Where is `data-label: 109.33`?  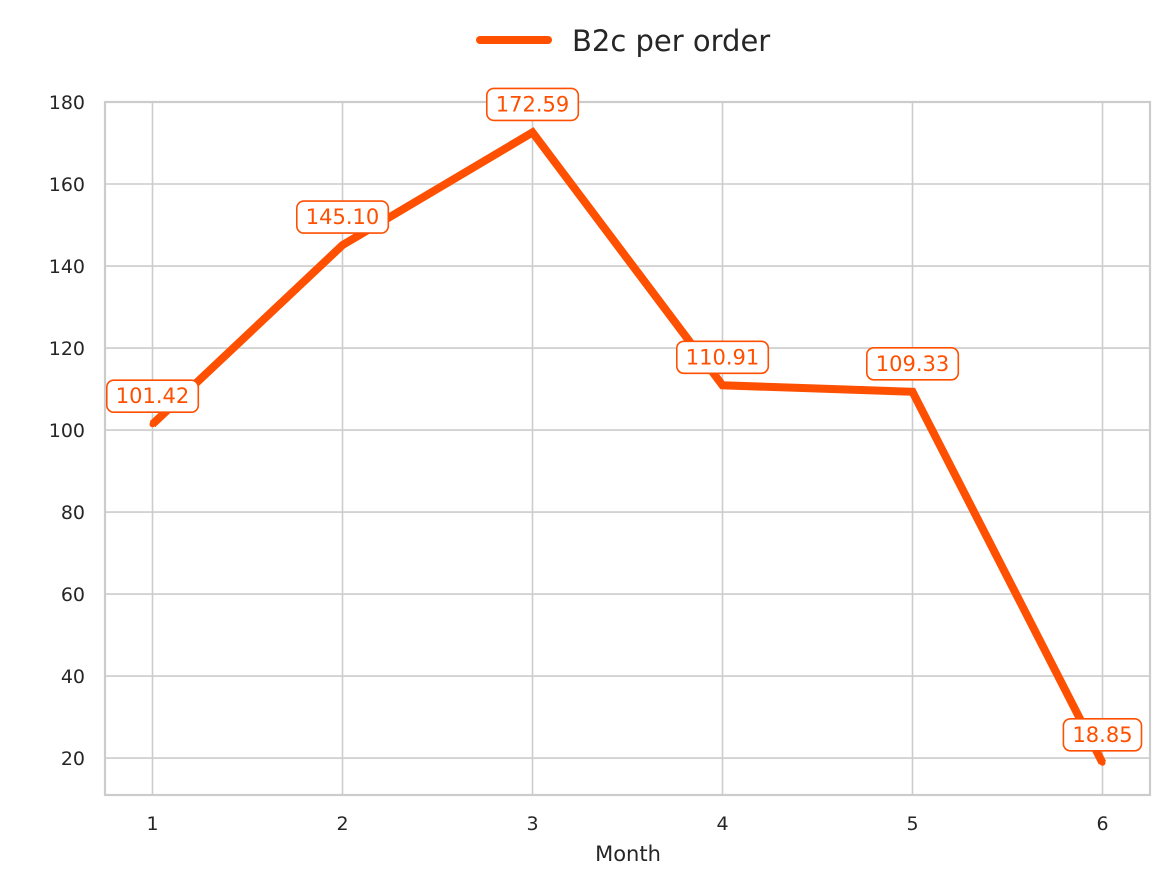 data-label: 109.33 is located at coordinates (912, 363).